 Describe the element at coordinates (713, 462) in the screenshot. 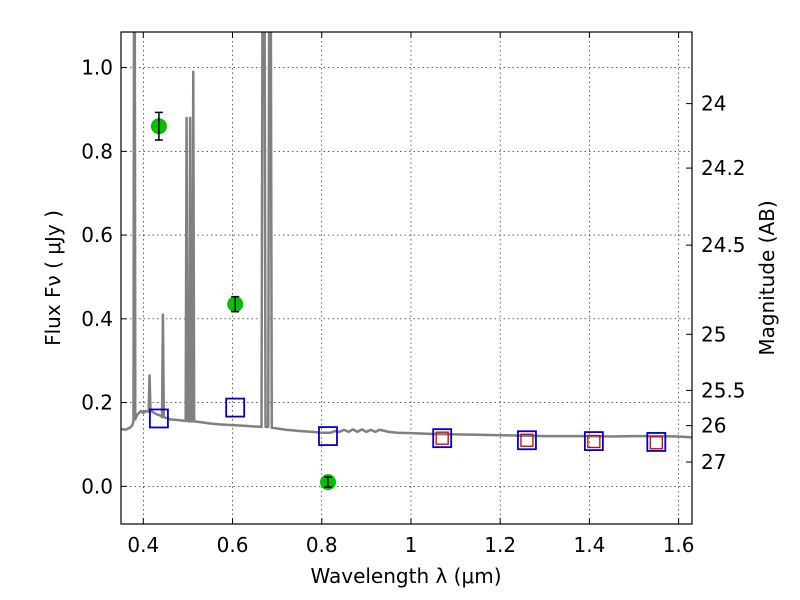

I see `right-tick-label: 27` at that location.